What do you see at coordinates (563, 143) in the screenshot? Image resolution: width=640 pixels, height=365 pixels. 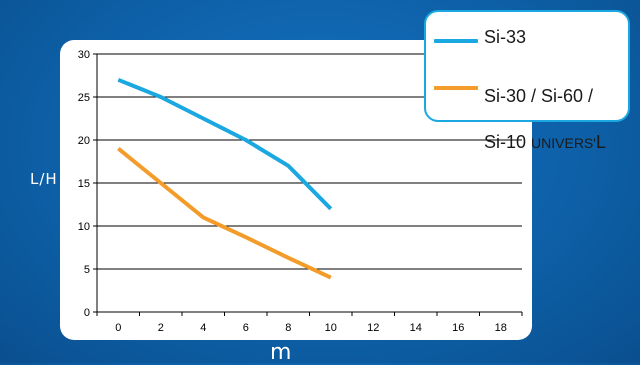 I see `legend-label-si30-small: UNIVERS'` at bounding box center [563, 143].